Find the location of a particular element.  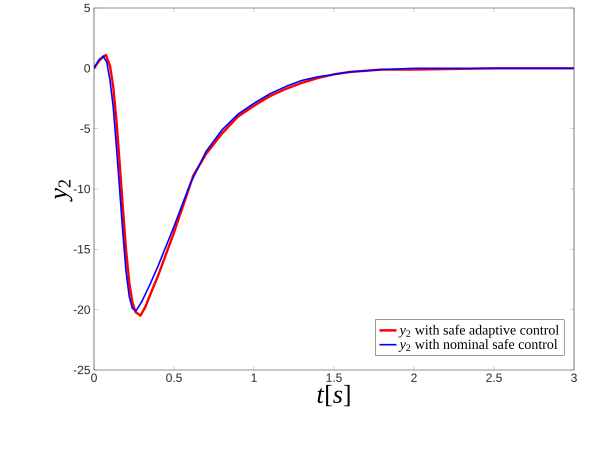

x-axis-title: t[s] is located at coordinates (334, 395).